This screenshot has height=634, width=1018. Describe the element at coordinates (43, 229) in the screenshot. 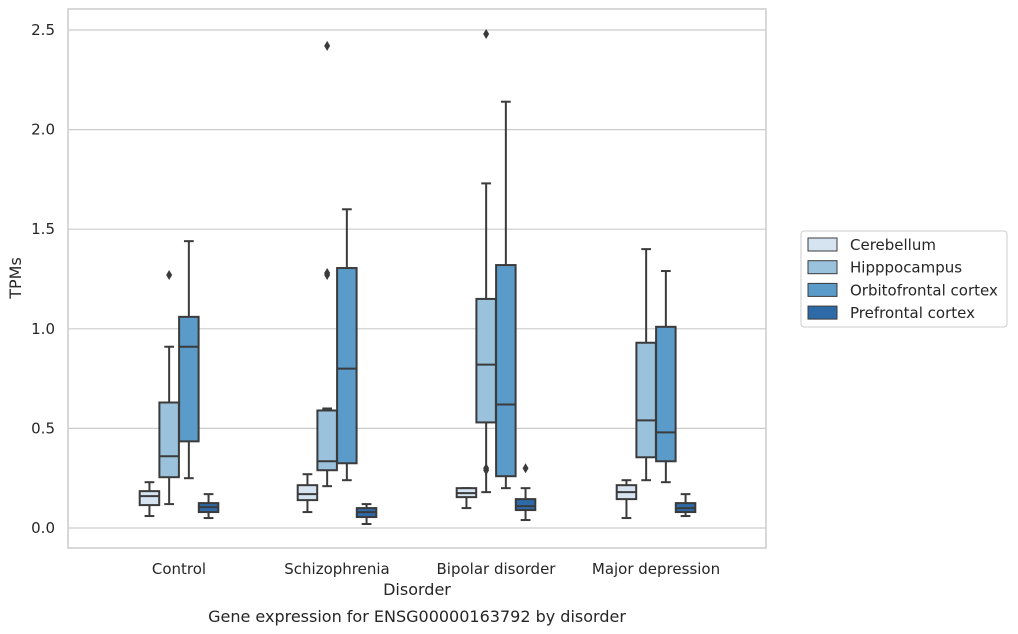

I see `y-tick-label: 1.5` at that location.